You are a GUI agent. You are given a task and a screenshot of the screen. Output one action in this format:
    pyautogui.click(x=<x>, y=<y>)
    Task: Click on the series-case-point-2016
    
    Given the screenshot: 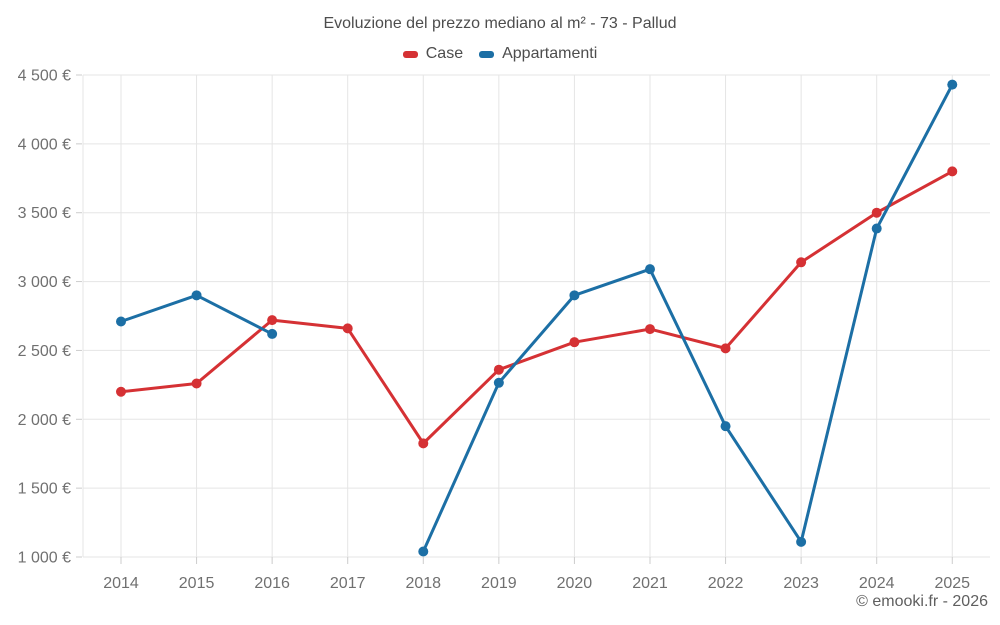 What is the action you would take?
    pyautogui.click(x=272, y=320)
    